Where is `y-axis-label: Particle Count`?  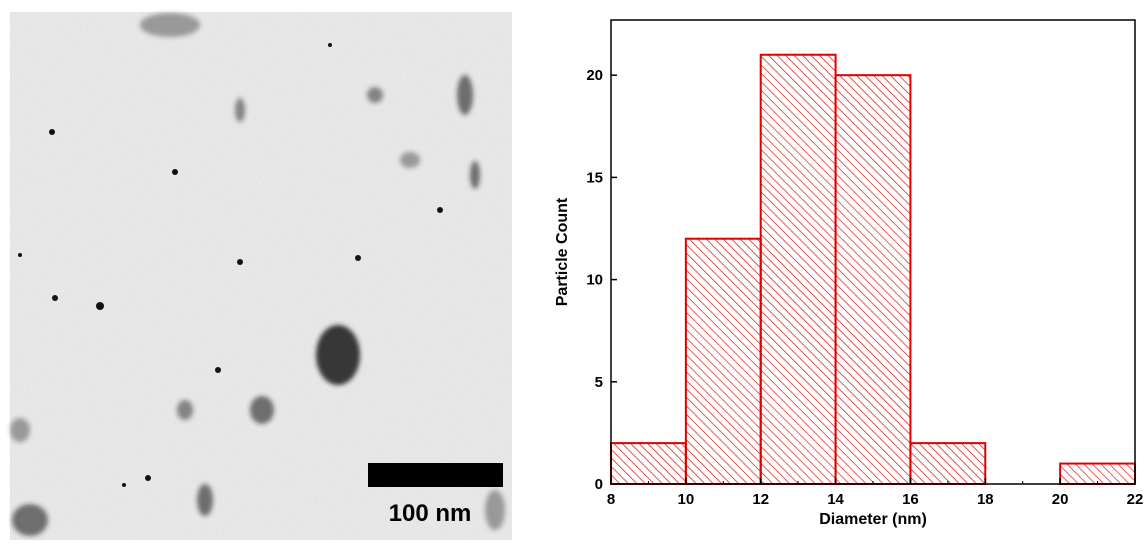
y-axis-label: Particle Count is located at coordinates (562, 251).